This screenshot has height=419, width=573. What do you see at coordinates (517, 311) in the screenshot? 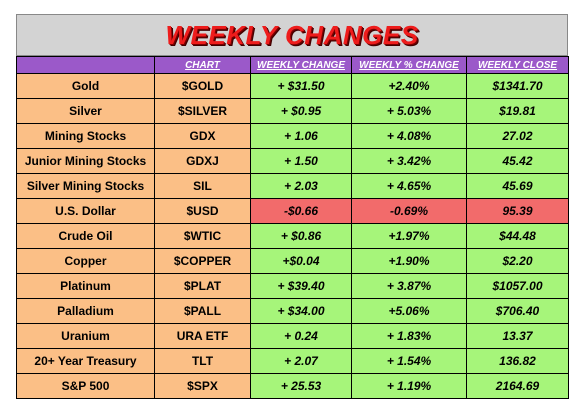
I see `weekly-close-cell: $706.40` at bounding box center [517, 311].